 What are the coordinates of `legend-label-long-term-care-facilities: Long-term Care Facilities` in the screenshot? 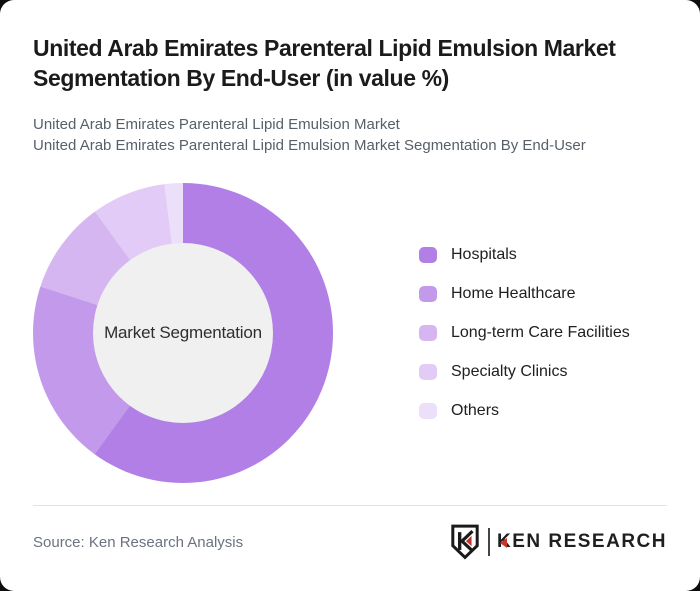 It's located at (540, 332).